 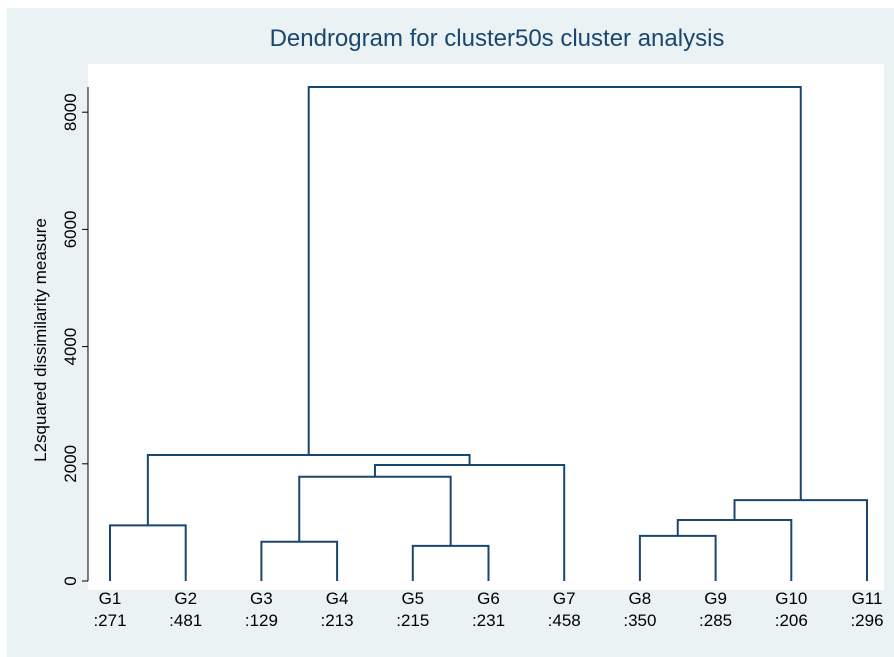 I want to click on leaf-count: :350, so click(x=639, y=620).